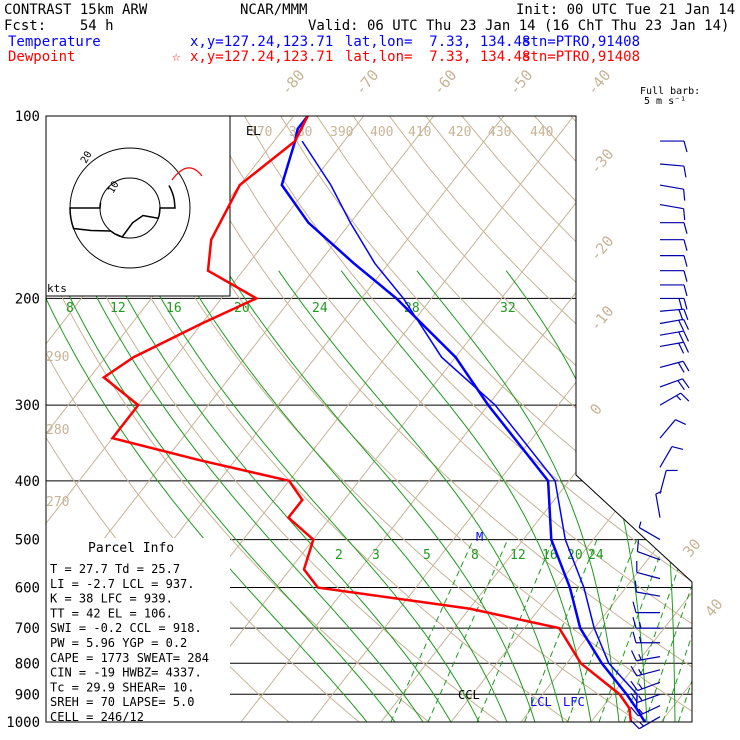  I want to click on isotherm-tick-label: 0, so click(596, 409).